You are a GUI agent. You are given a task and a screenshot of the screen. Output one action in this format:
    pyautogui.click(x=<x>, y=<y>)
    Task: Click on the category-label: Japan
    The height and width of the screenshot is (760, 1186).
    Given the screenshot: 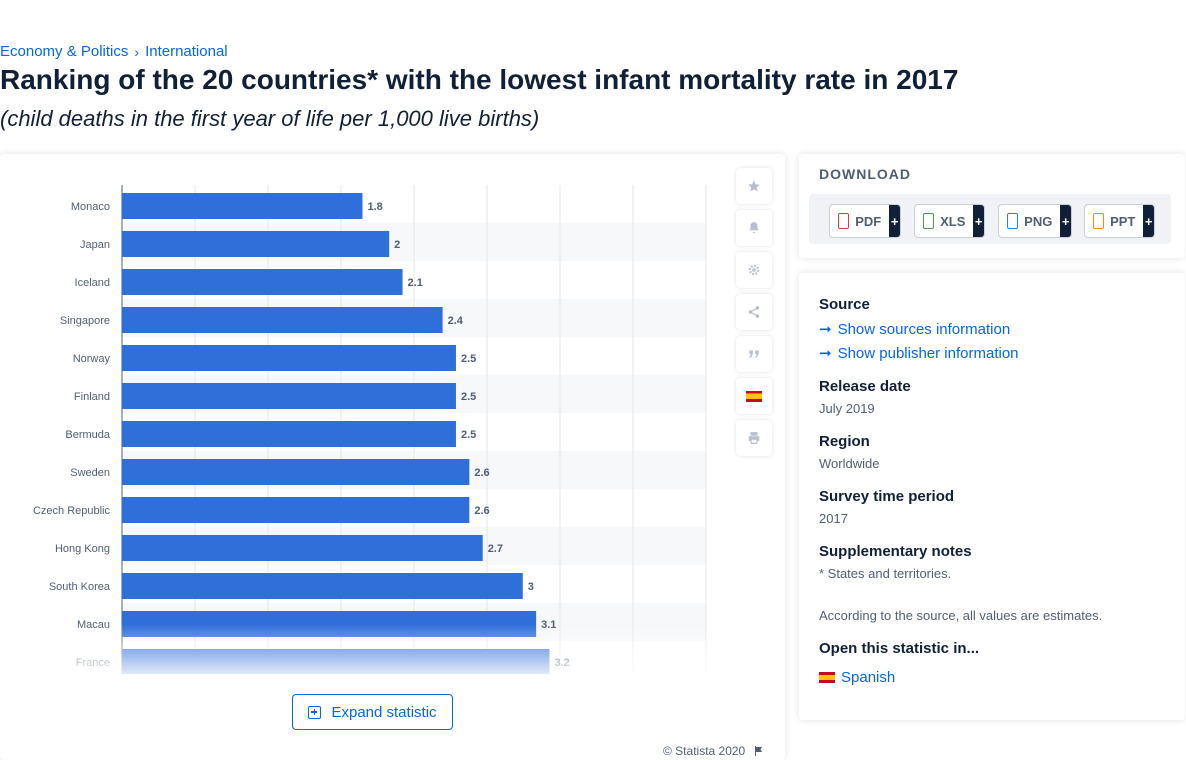 What is the action you would take?
    pyautogui.click(x=95, y=245)
    